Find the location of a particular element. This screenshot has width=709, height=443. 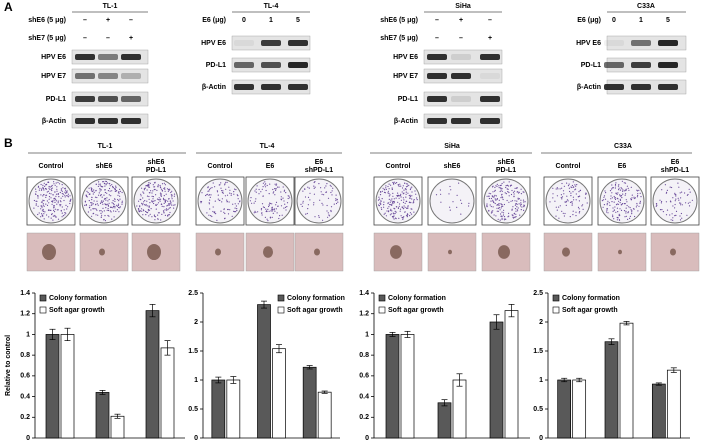

soft-agar-image is located at coordinates (675, 252).